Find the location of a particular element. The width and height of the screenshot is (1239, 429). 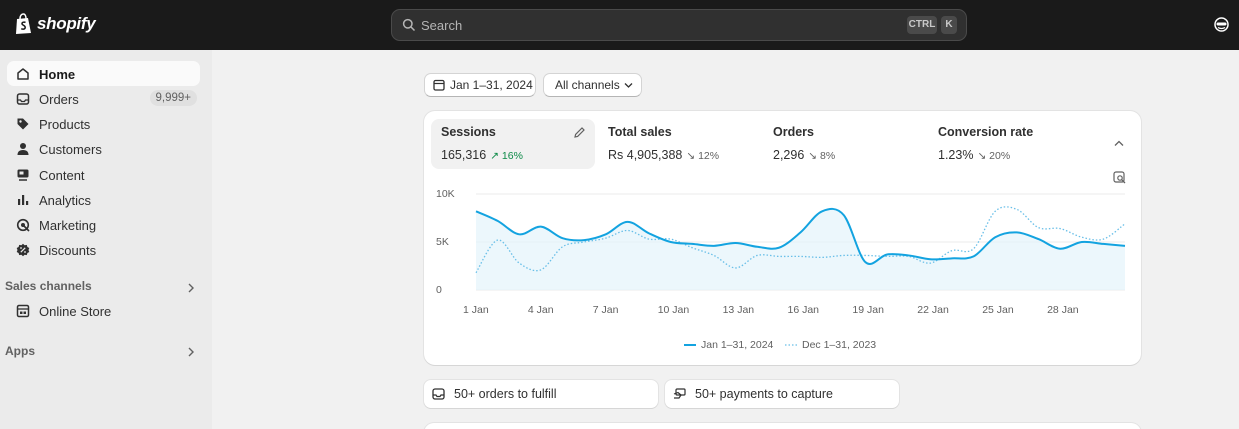

metric-change: ↘ 8% is located at coordinates (821, 156).